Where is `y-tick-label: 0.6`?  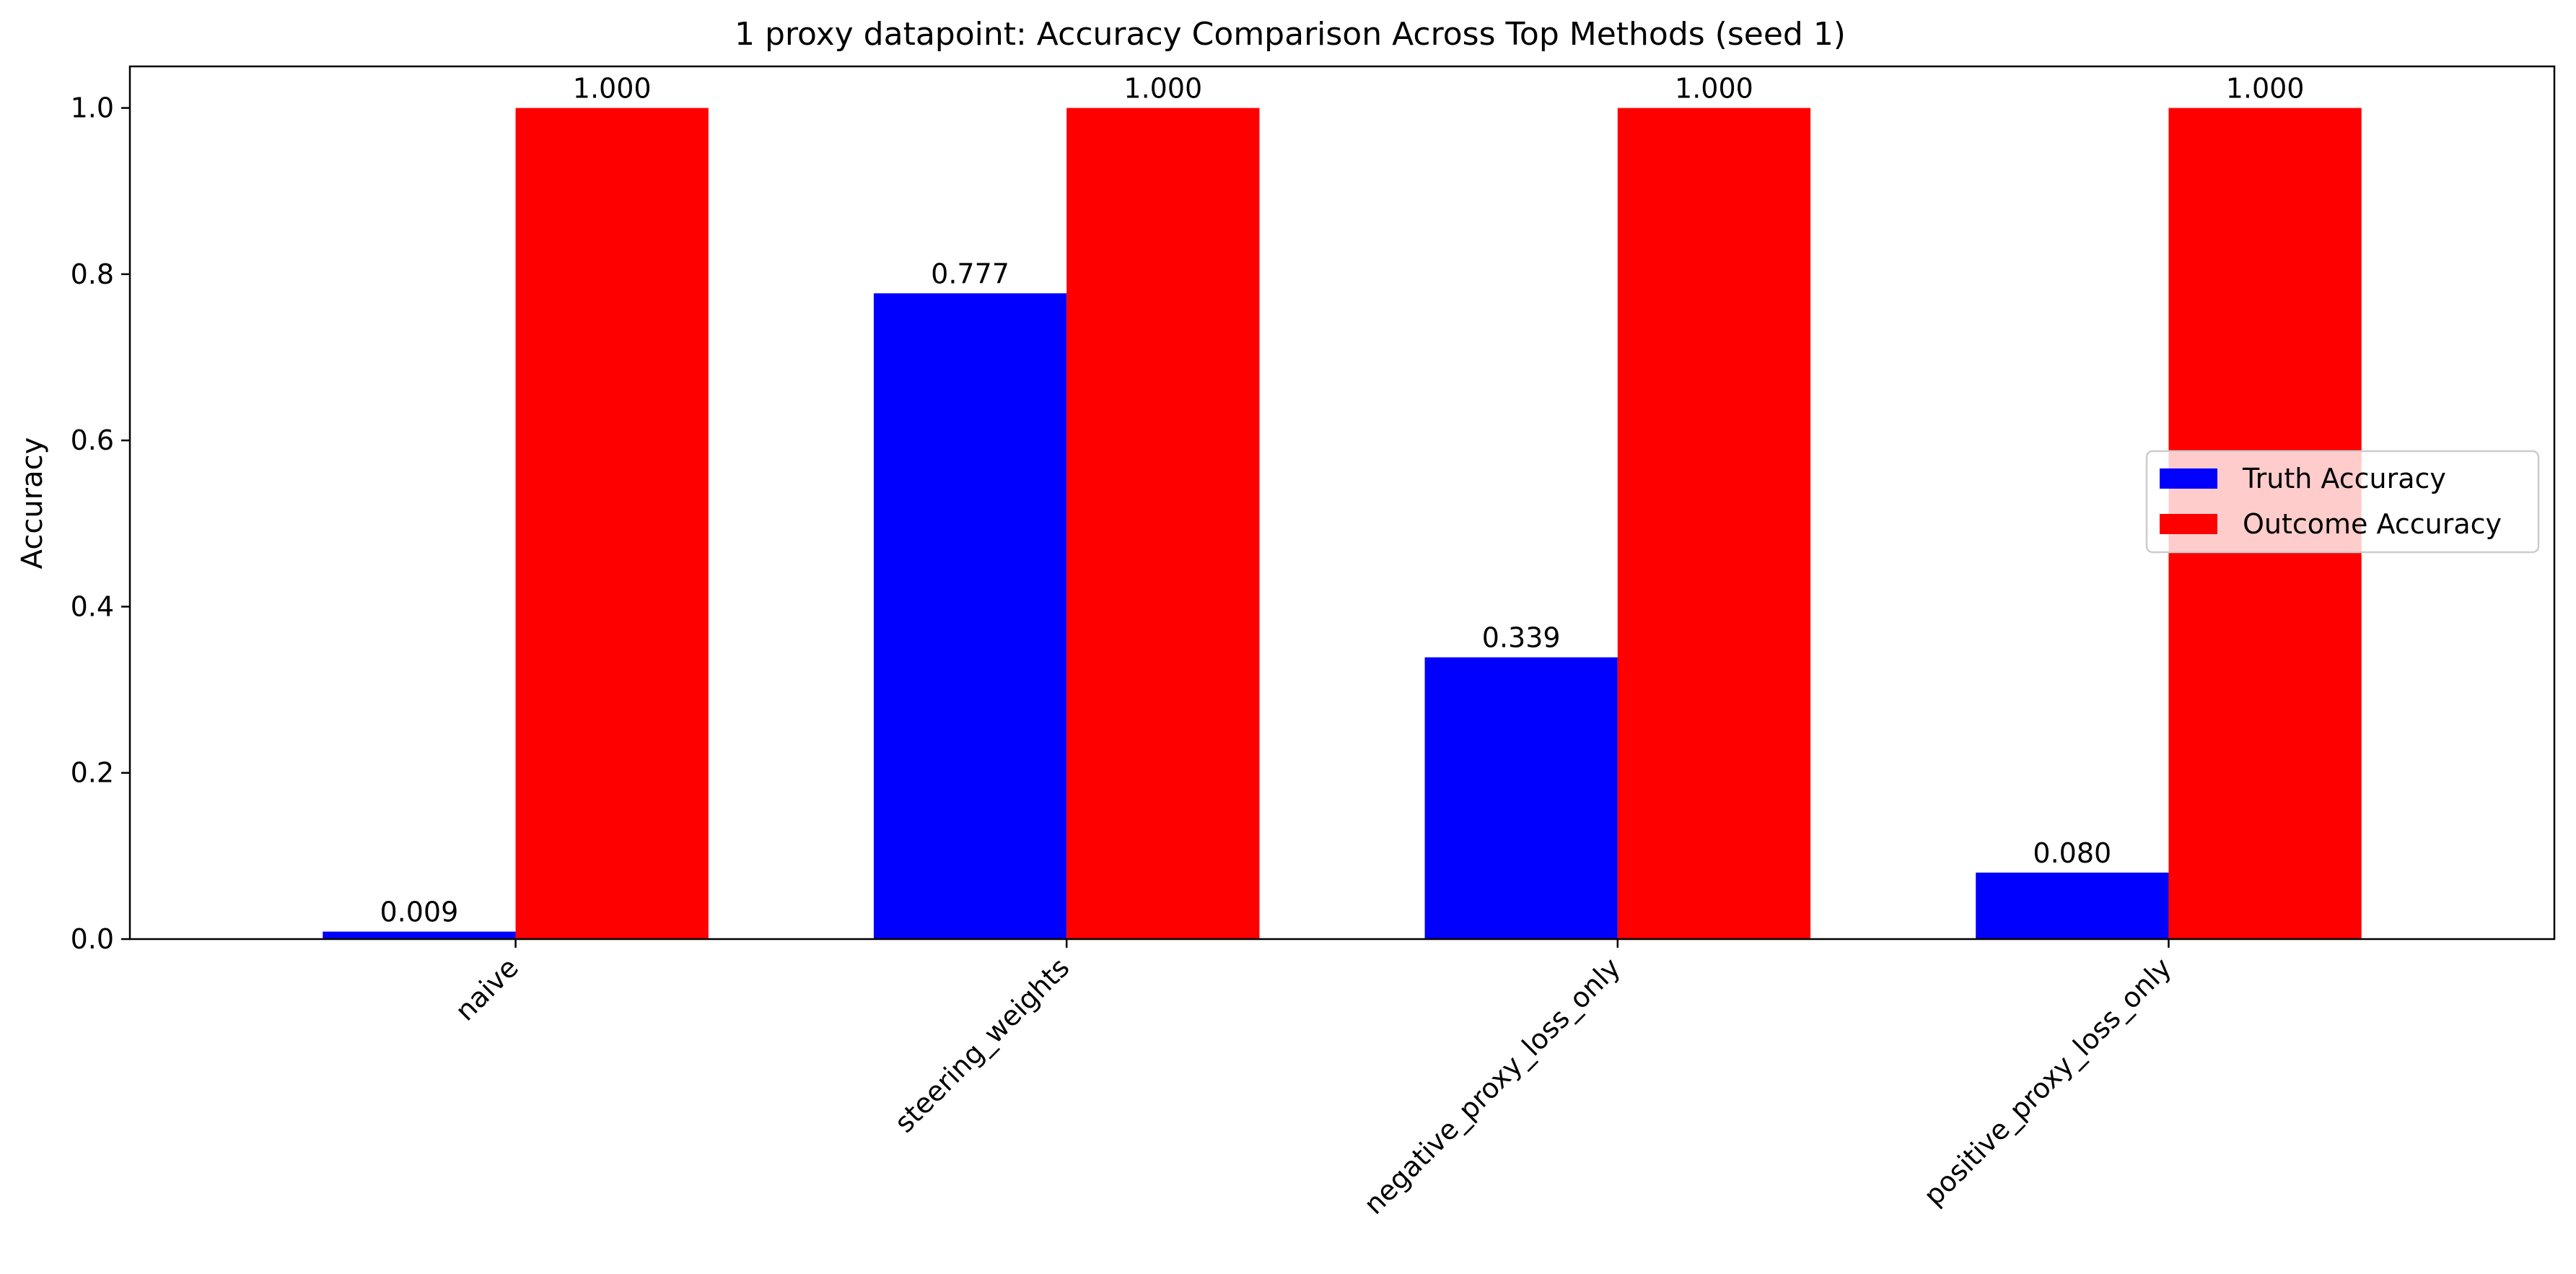
y-tick-label: 0.6 is located at coordinates (92, 440).